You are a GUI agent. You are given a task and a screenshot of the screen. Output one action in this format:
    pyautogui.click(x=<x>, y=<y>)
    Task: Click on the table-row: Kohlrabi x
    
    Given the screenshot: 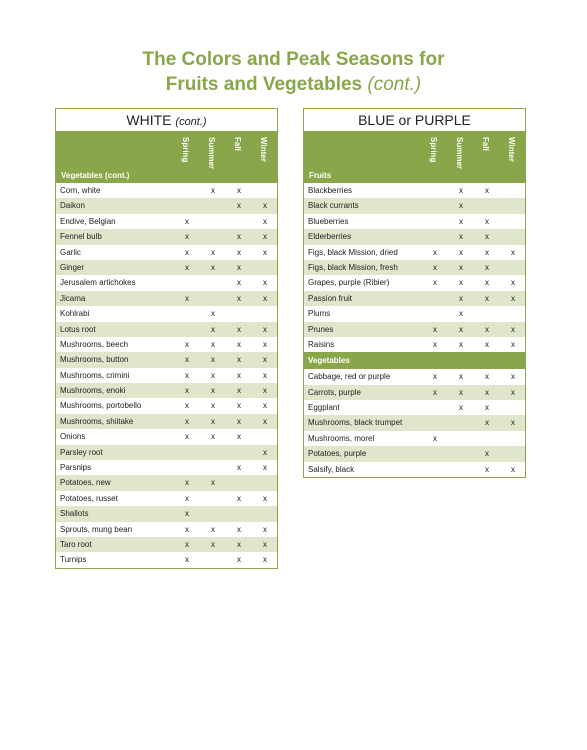 What is the action you would take?
    pyautogui.click(x=166, y=314)
    